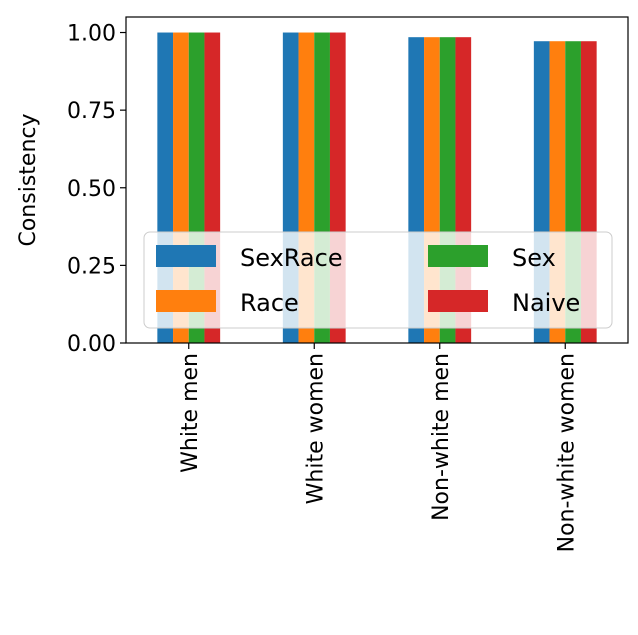 This screenshot has height=635, width=638. I want to click on legend-label-naive: Naive, so click(546, 303).